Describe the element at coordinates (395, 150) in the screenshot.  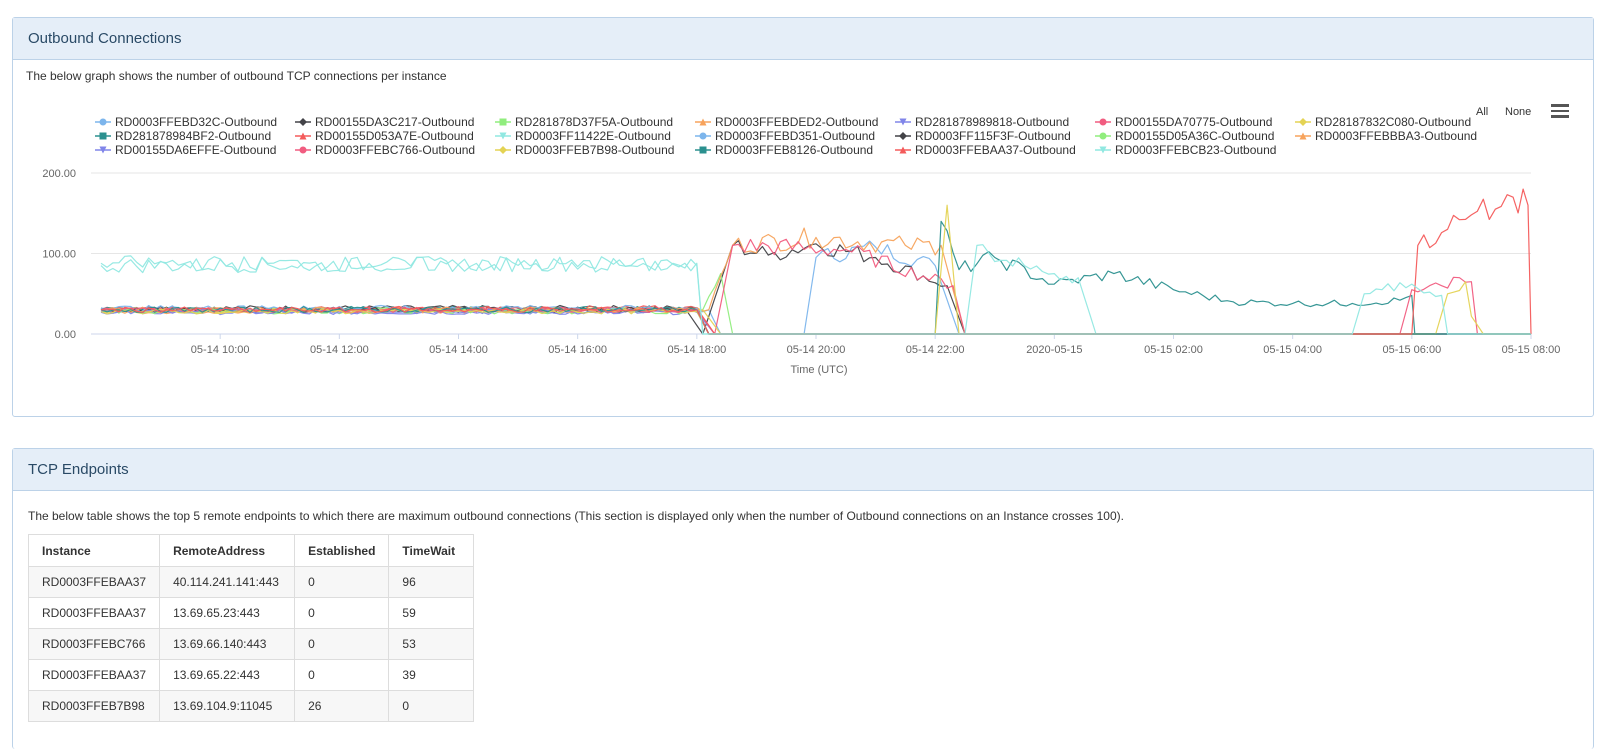
I see `legend-item: RD0003FFEBC766-Outbound` at that location.